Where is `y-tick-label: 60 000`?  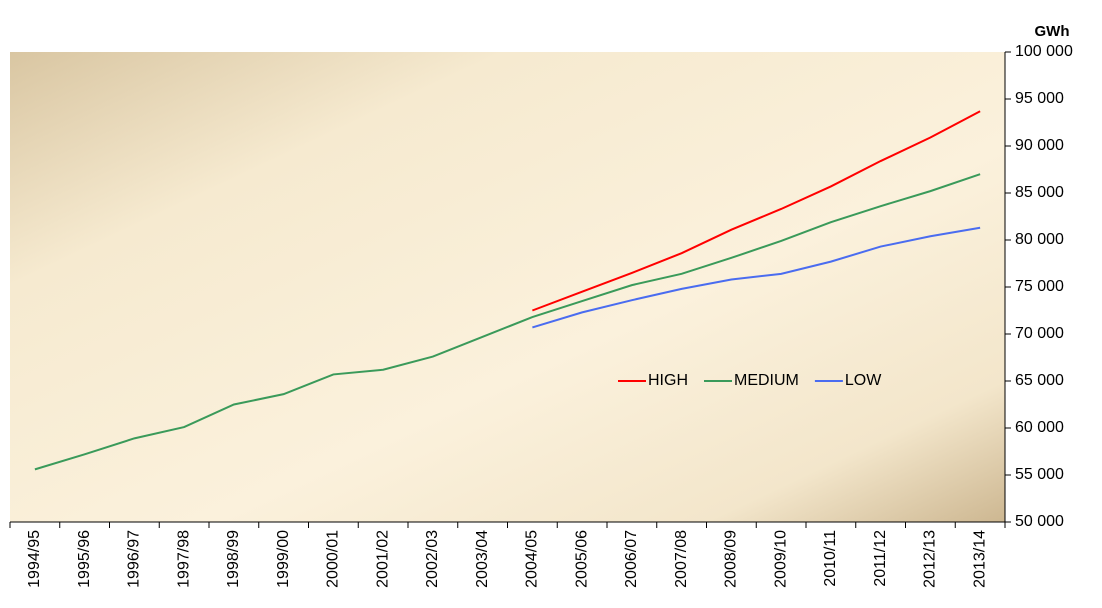
y-tick-label: 60 000 is located at coordinates (1039, 427).